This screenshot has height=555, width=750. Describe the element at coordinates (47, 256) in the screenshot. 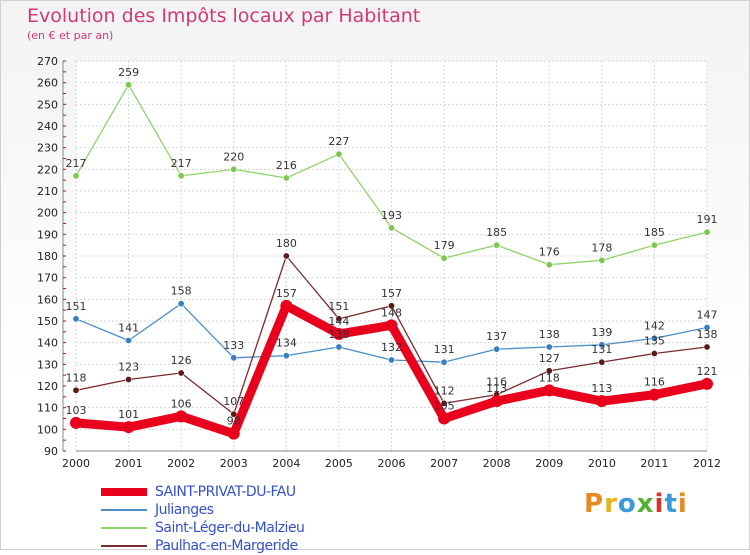

I see `y-tick-label: 180` at that location.